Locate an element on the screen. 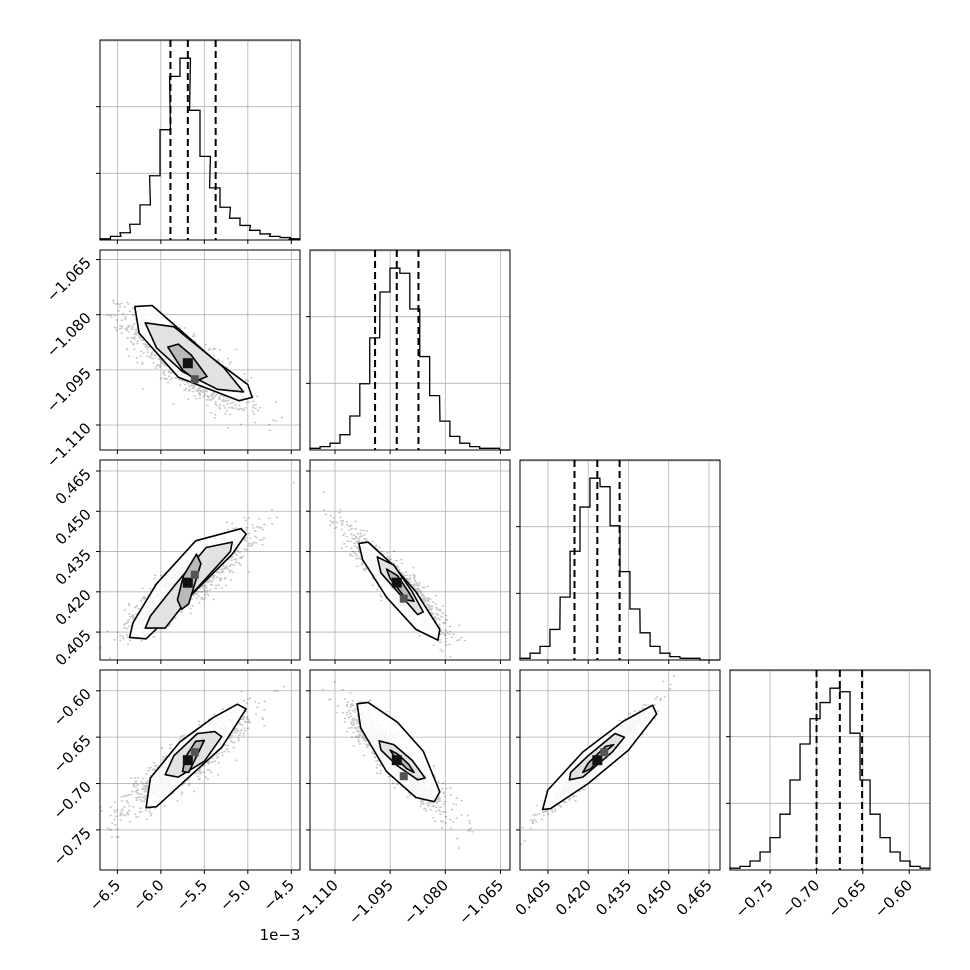 The image size is (970, 970). y-tick-label: −1.095 is located at coordinates (69, 390).